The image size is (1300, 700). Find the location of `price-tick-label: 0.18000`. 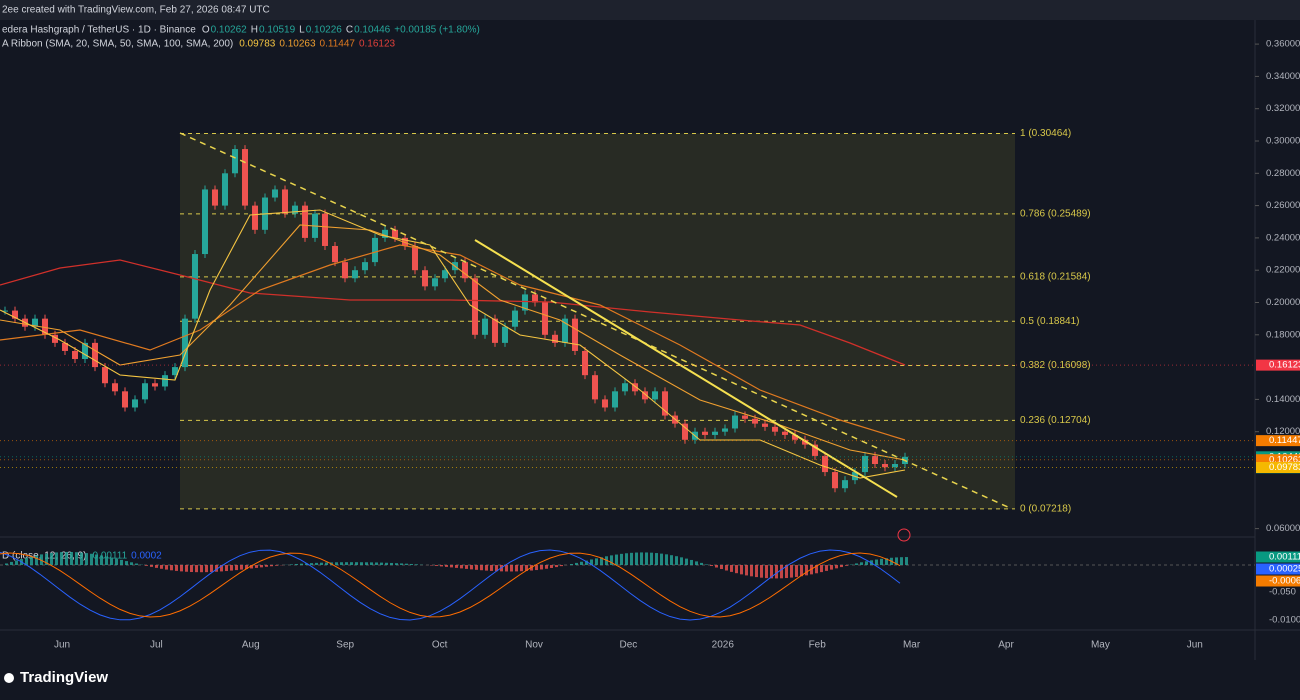

price-tick-label: 0.18000 is located at coordinates (1283, 334).